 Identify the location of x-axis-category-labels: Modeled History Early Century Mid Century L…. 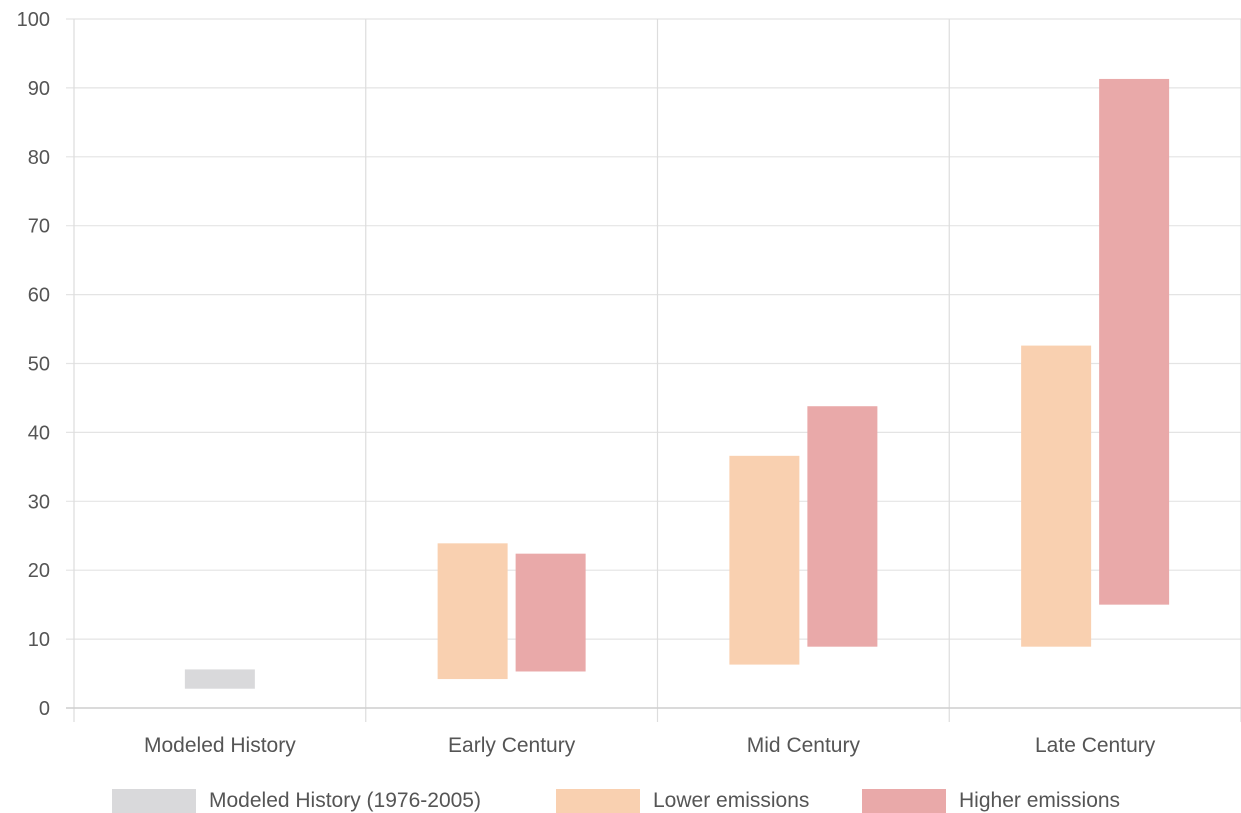
(650, 745).